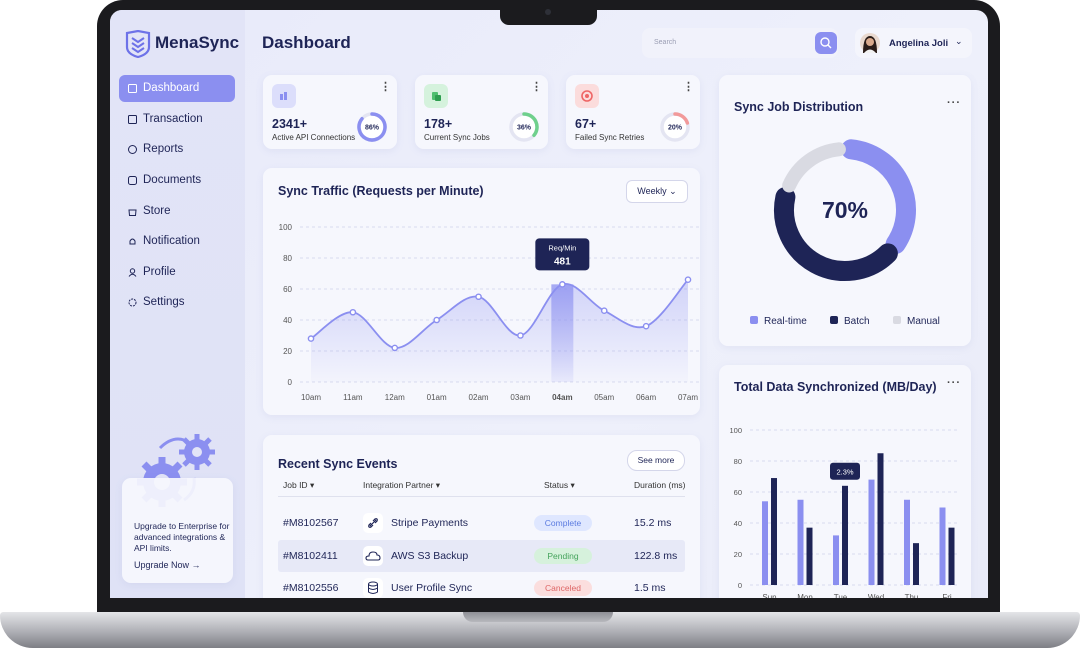 Image resolution: width=1080 pixels, height=658 pixels. Describe the element at coordinates (138, 44) in the screenshot. I see `logo` at that location.